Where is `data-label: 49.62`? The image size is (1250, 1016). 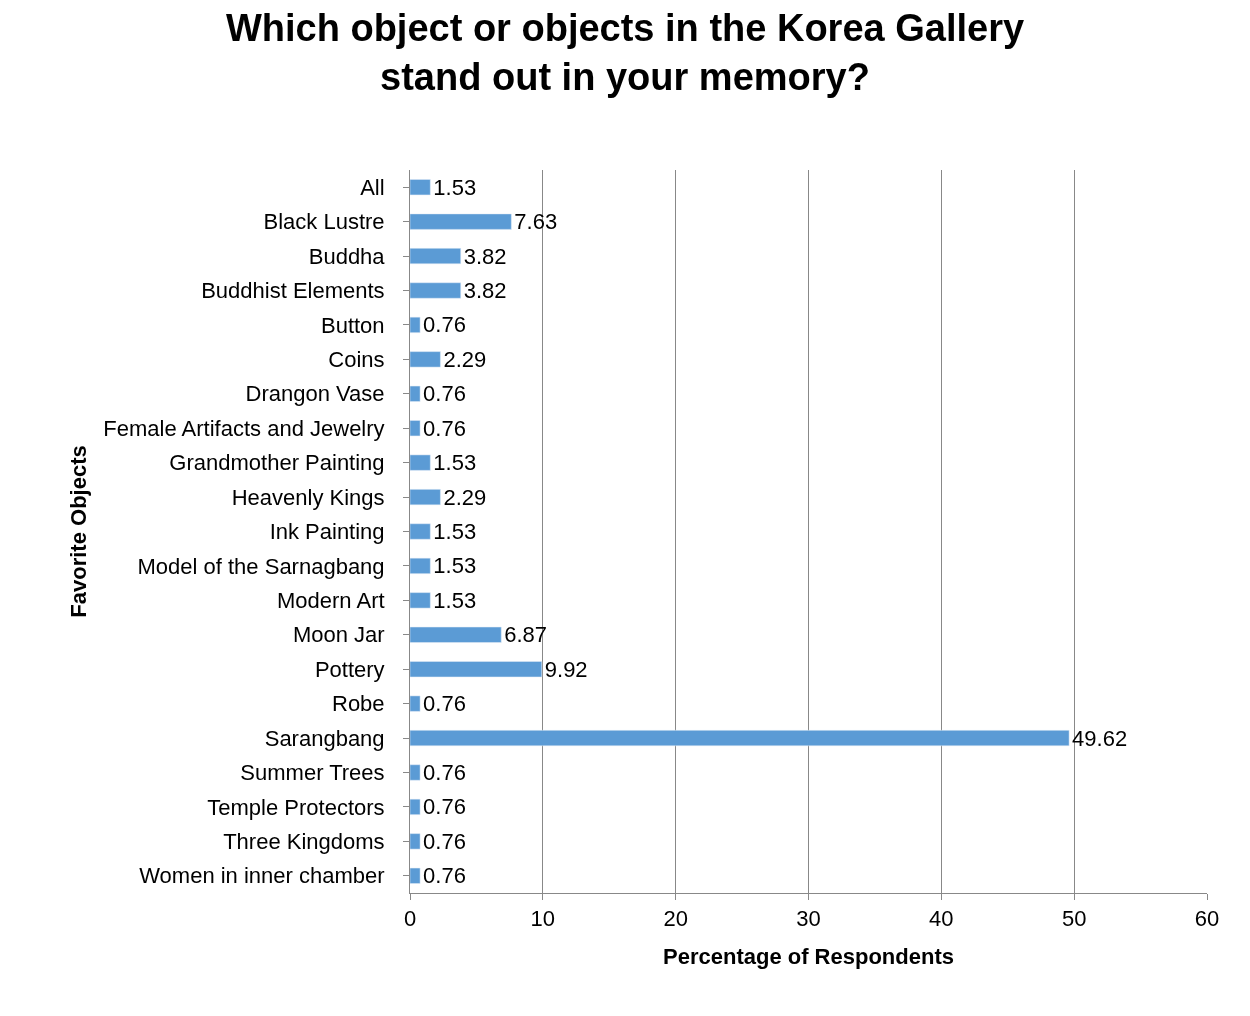
data-label: 49.62 is located at coordinates (1100, 738).